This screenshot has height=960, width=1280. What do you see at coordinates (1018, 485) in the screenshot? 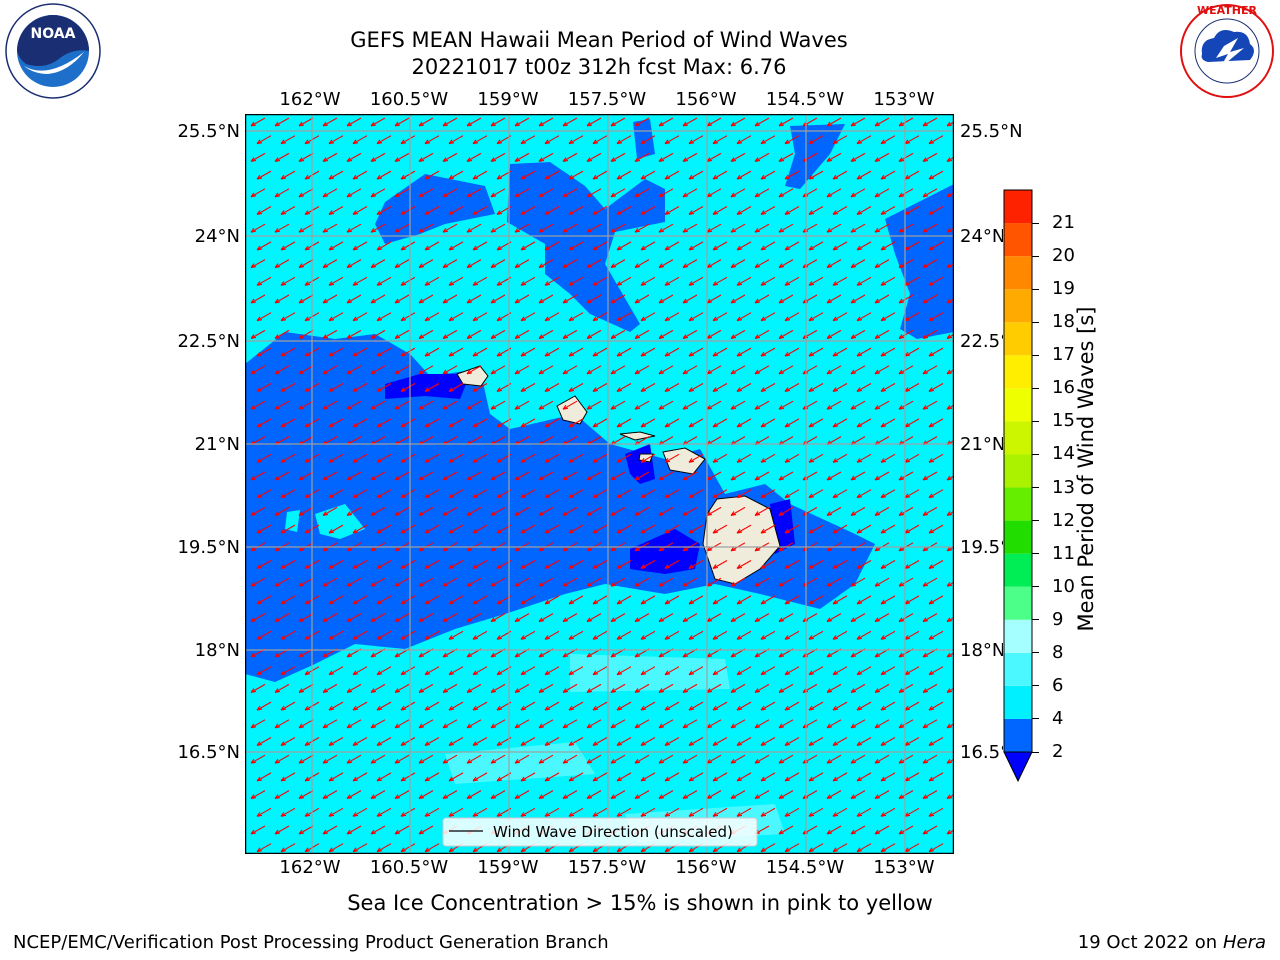
I see `colorbar` at bounding box center [1018, 485].